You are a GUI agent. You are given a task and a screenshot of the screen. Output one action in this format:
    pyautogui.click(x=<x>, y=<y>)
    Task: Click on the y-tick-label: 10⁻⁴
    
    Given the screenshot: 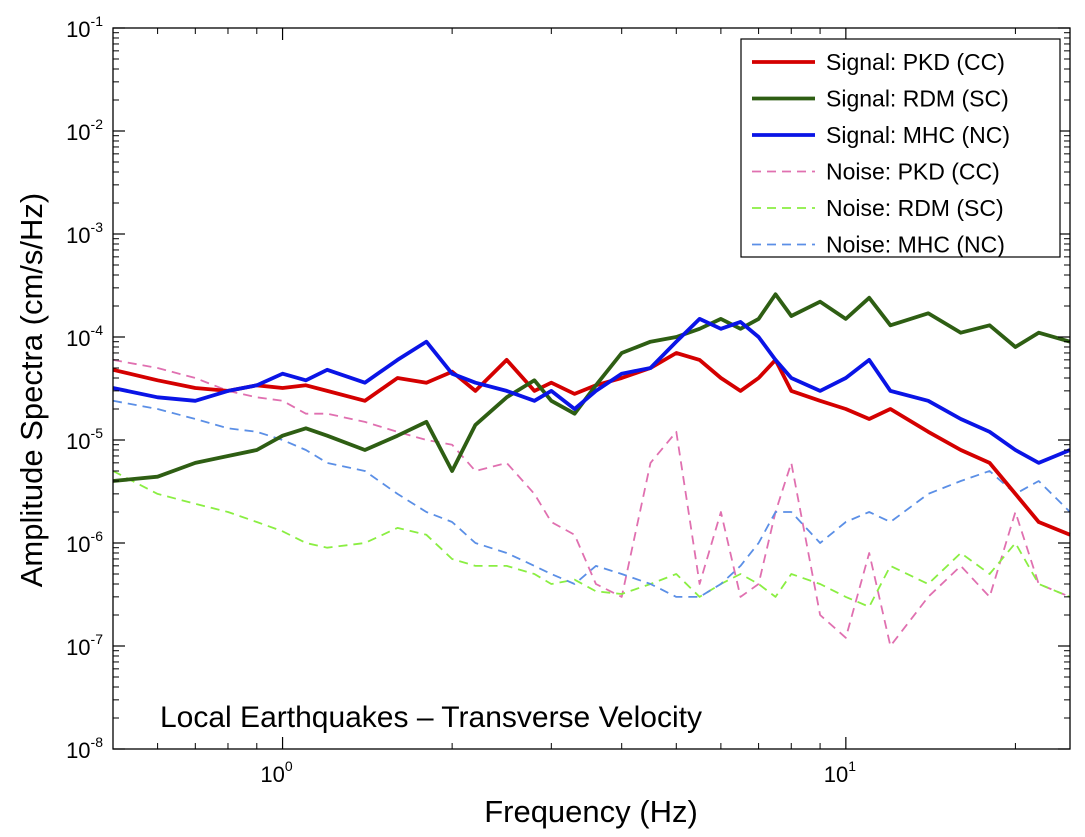 What is the action you would take?
    pyautogui.click(x=84, y=336)
    